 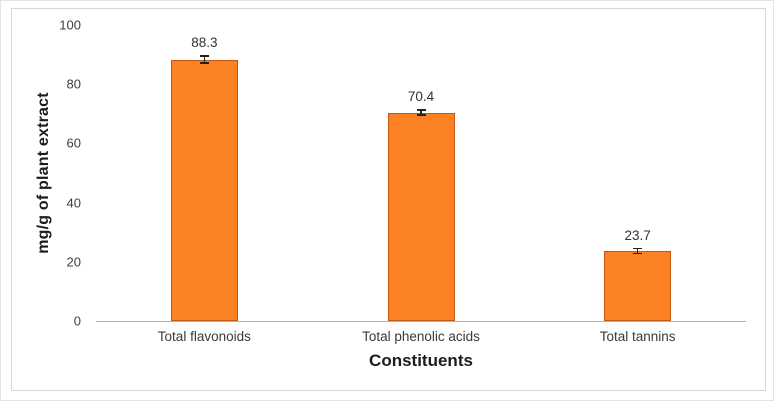 What do you see at coordinates (421, 360) in the screenshot?
I see `x-axis-title: Constituents` at bounding box center [421, 360].